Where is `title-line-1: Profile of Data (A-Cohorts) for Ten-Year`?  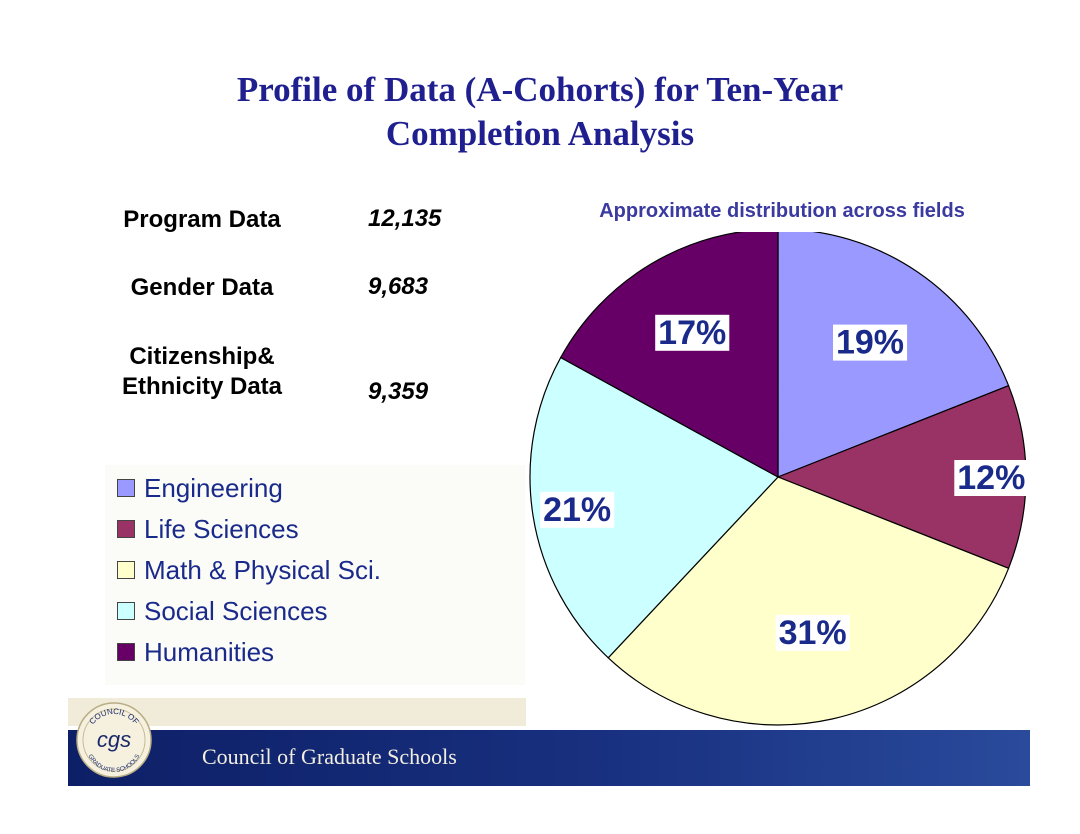
title-line-1: Profile of Data (A-Cohorts) for Ten-Year is located at coordinates (540, 89).